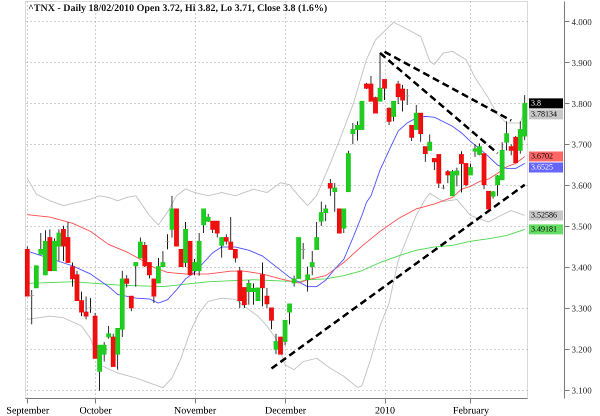  Describe the element at coordinates (582, 103) in the screenshot. I see `y-tick-label: 3.800` at that location.